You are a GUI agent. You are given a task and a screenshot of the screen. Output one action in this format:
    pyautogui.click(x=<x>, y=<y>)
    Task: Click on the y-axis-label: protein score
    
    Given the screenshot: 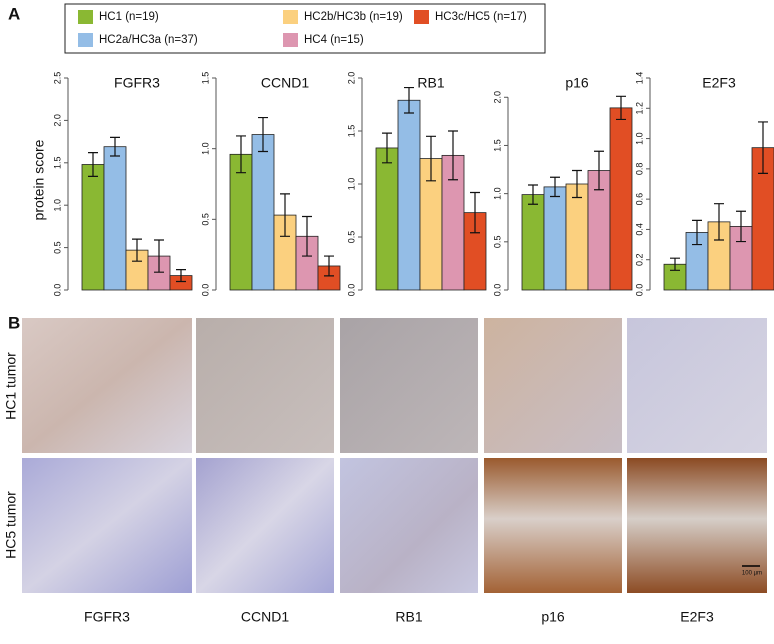 What is the action you would take?
    pyautogui.click(x=39, y=179)
    